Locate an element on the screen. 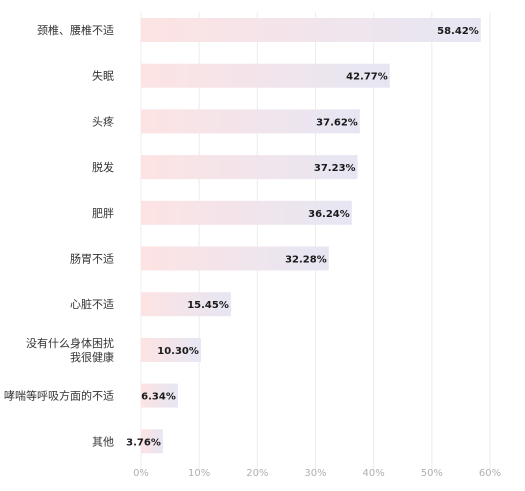  category-label: 肠胃不适 is located at coordinates (92, 259).